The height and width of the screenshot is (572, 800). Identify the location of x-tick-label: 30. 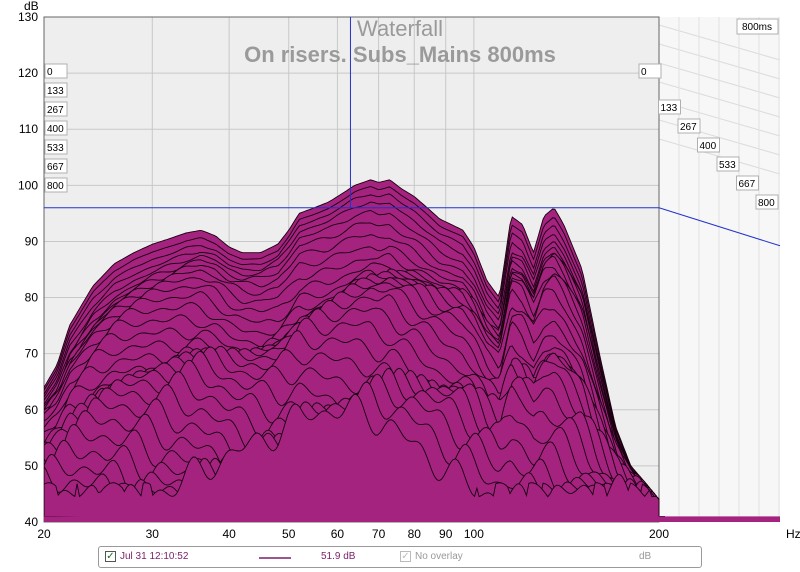
(153, 534).